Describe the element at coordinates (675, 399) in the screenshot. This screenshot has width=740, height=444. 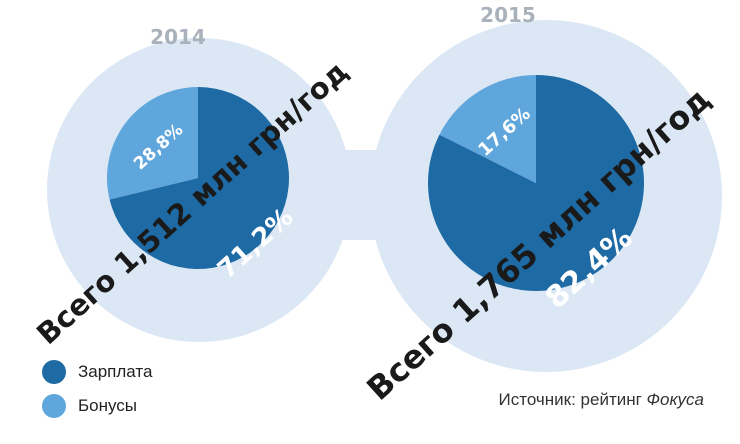
I see `source-name: Фокуса` at that location.